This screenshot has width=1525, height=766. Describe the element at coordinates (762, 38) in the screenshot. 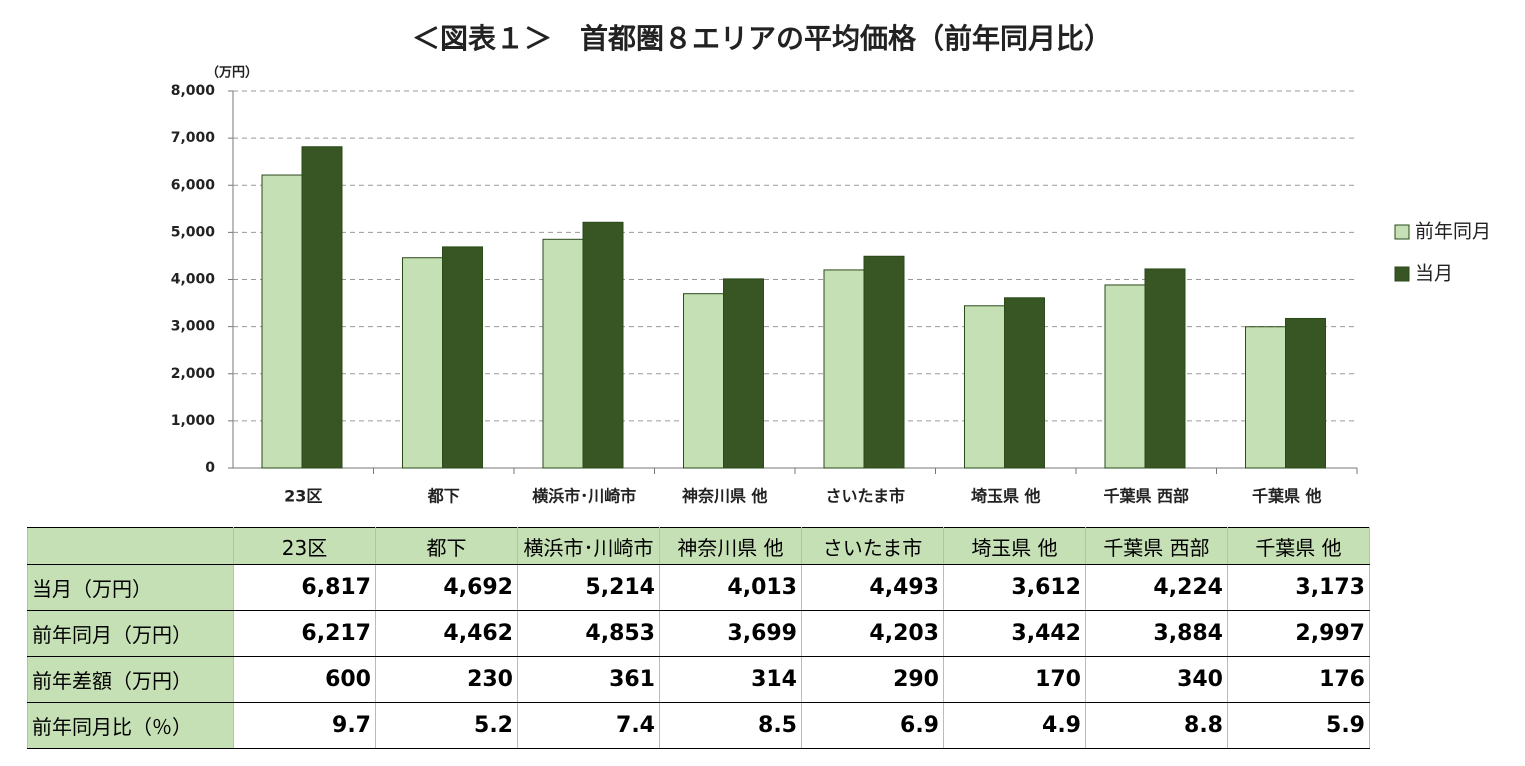

I see `chart-title: ＜図表１＞ 首都圏８エリアの平均価格（前年同月比）` at that location.